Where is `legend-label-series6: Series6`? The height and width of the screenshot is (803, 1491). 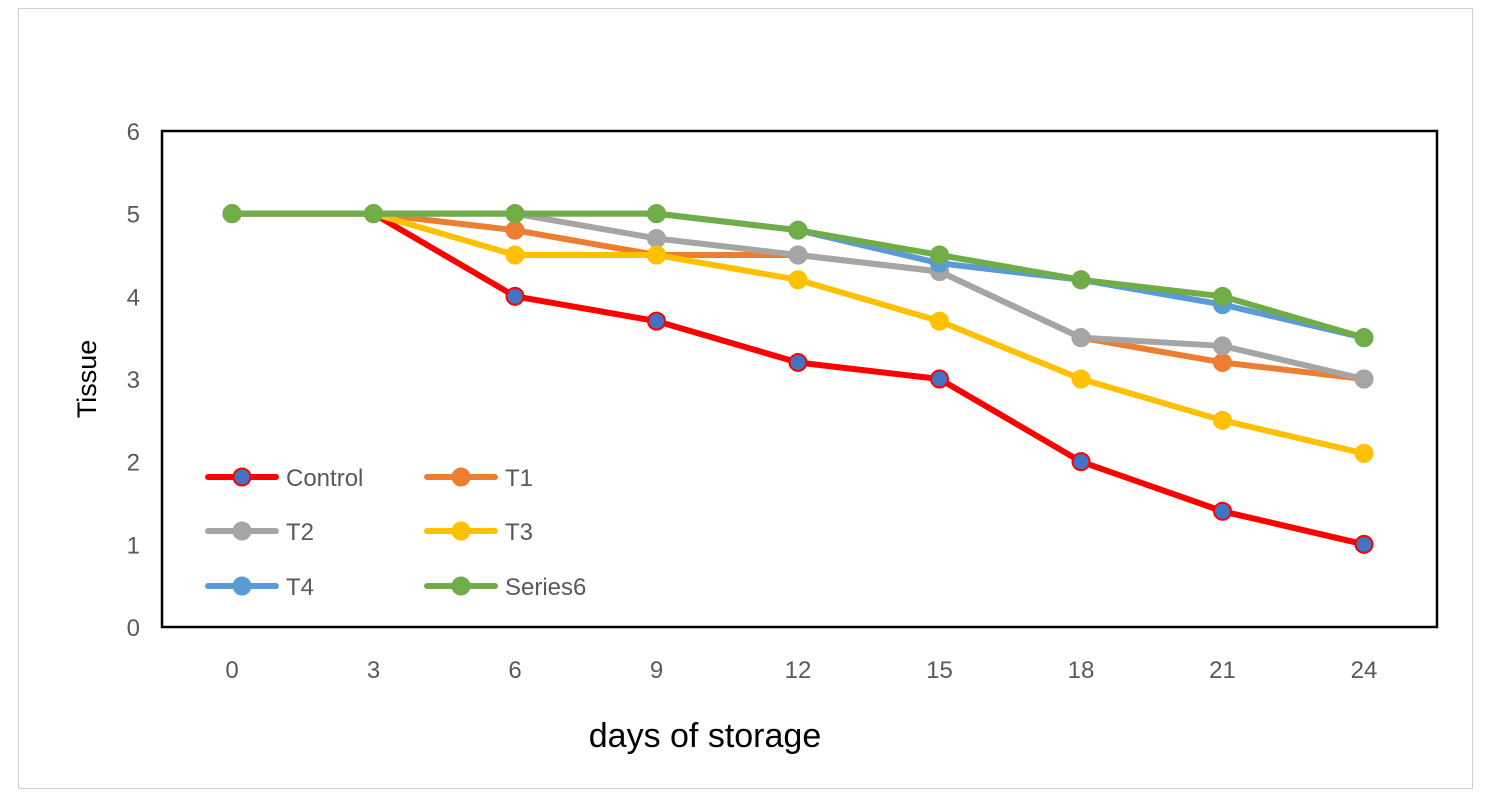 legend-label-series6: Series6 is located at coordinates (545, 587).